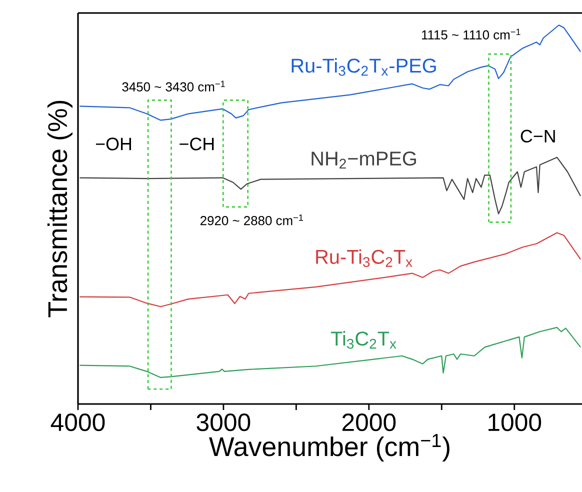  I want to click on series-label: Ru-Ti$_{3}$C$_{2}$T$_{x}$-PEG, so click(364, 67).